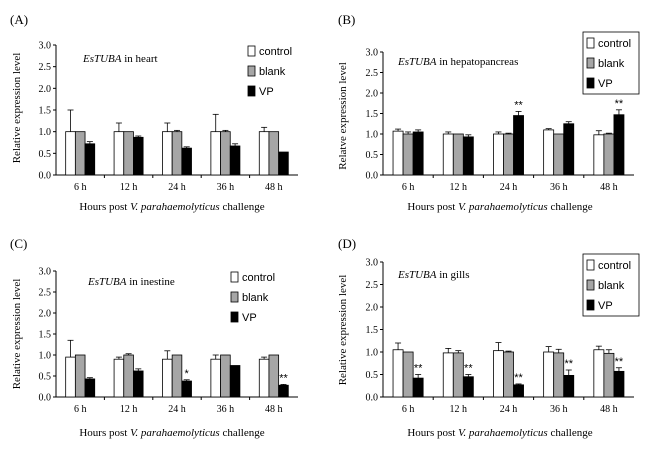 The height and width of the screenshot is (452, 650). What do you see at coordinates (433, 275) in the screenshot?
I see `chart-title: EsTUBA in gills` at bounding box center [433, 275].